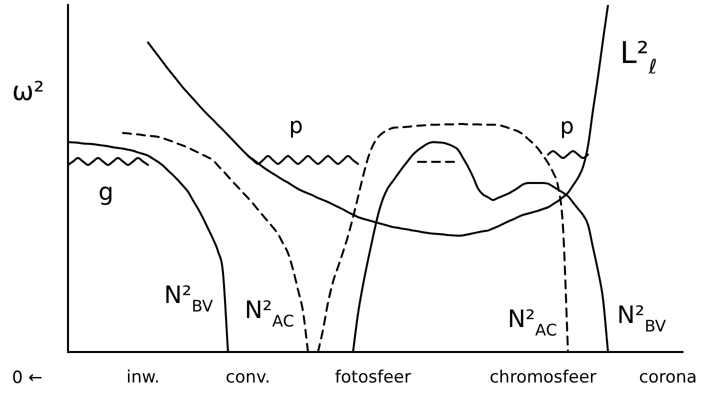  I want to click on text: 0 ←, so click(27, 378).